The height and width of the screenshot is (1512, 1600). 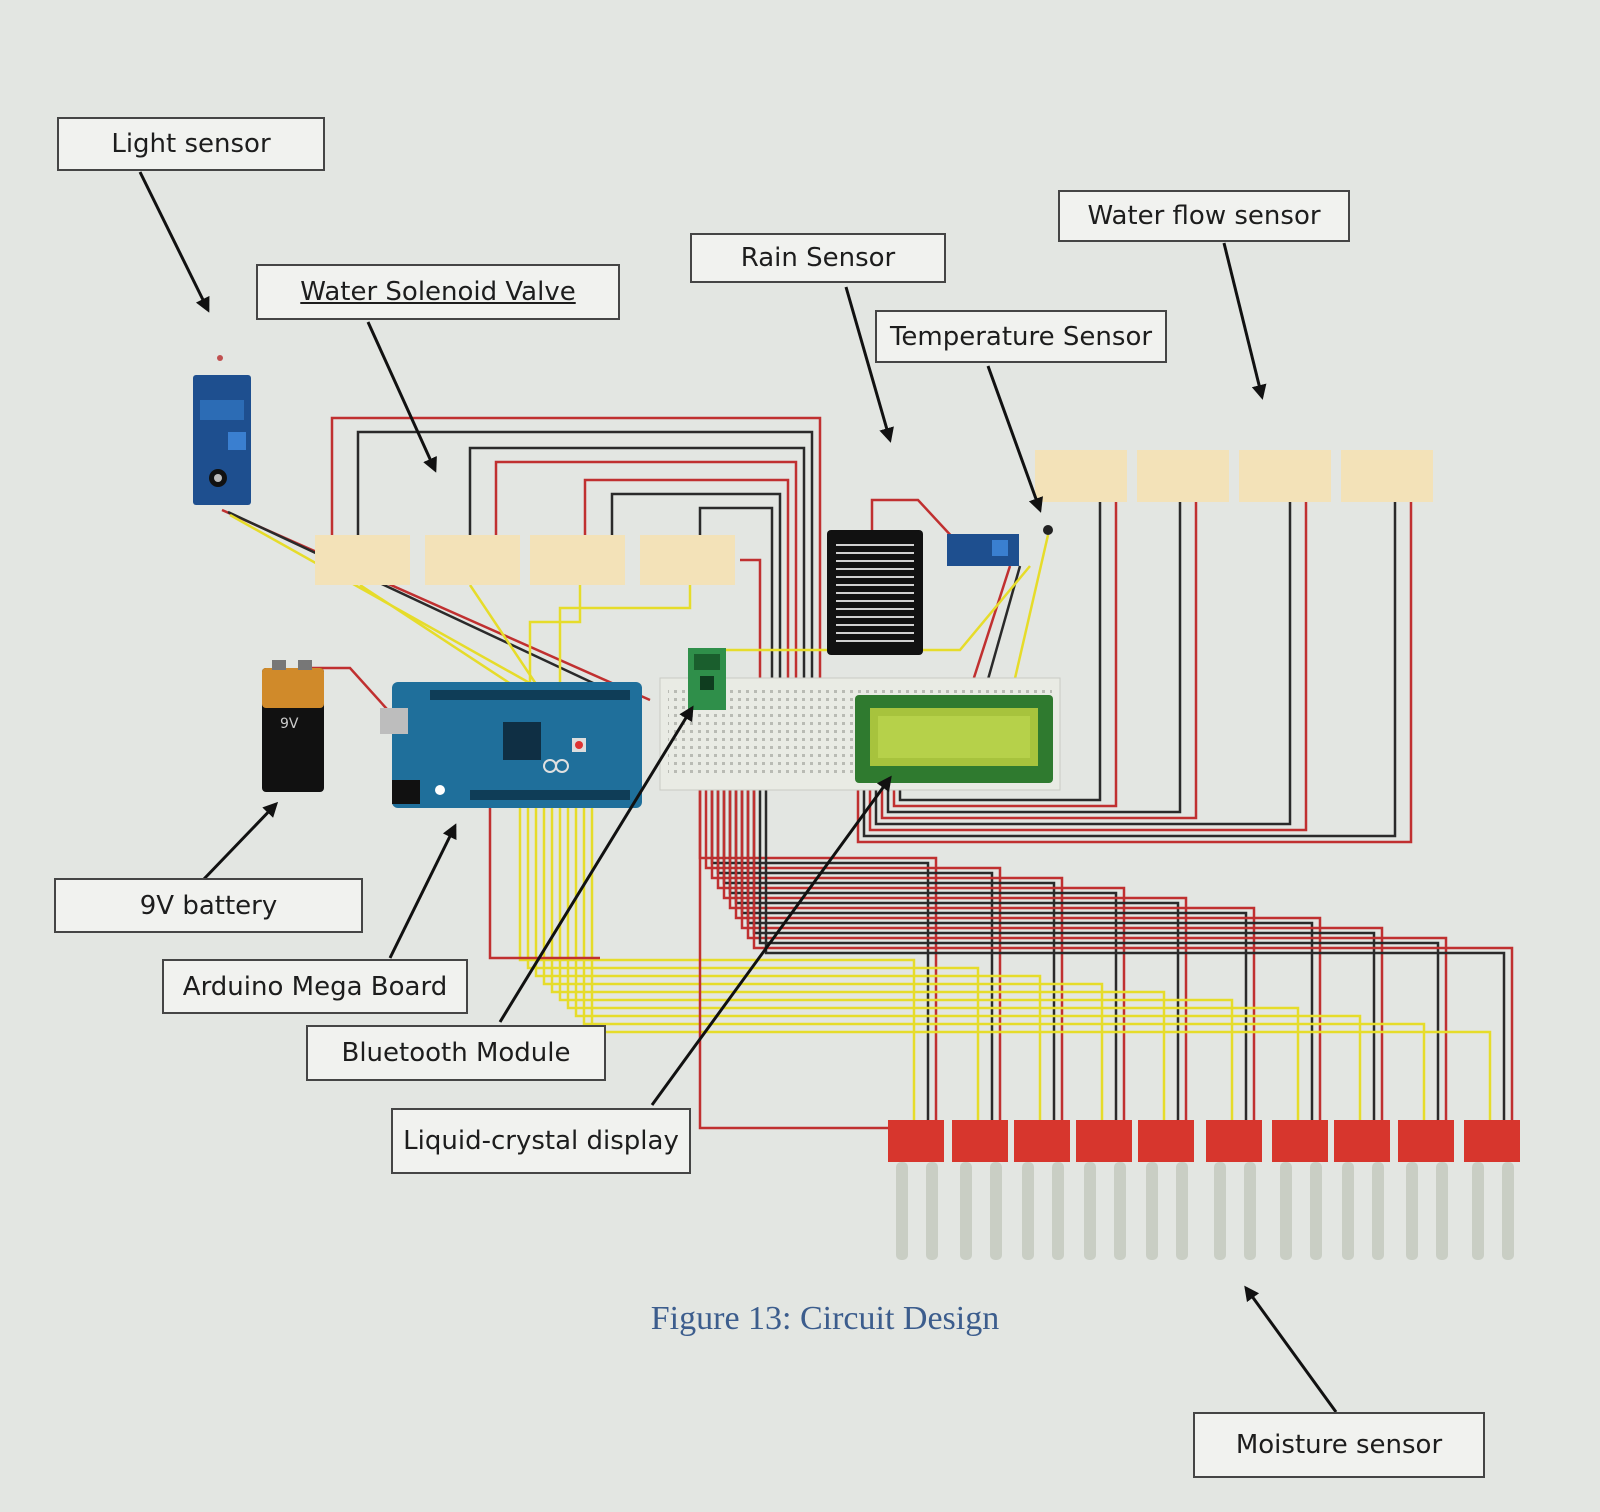 What do you see at coordinates (422, 891) in the screenshot?
I see `arrow-arduino` at bounding box center [422, 891].